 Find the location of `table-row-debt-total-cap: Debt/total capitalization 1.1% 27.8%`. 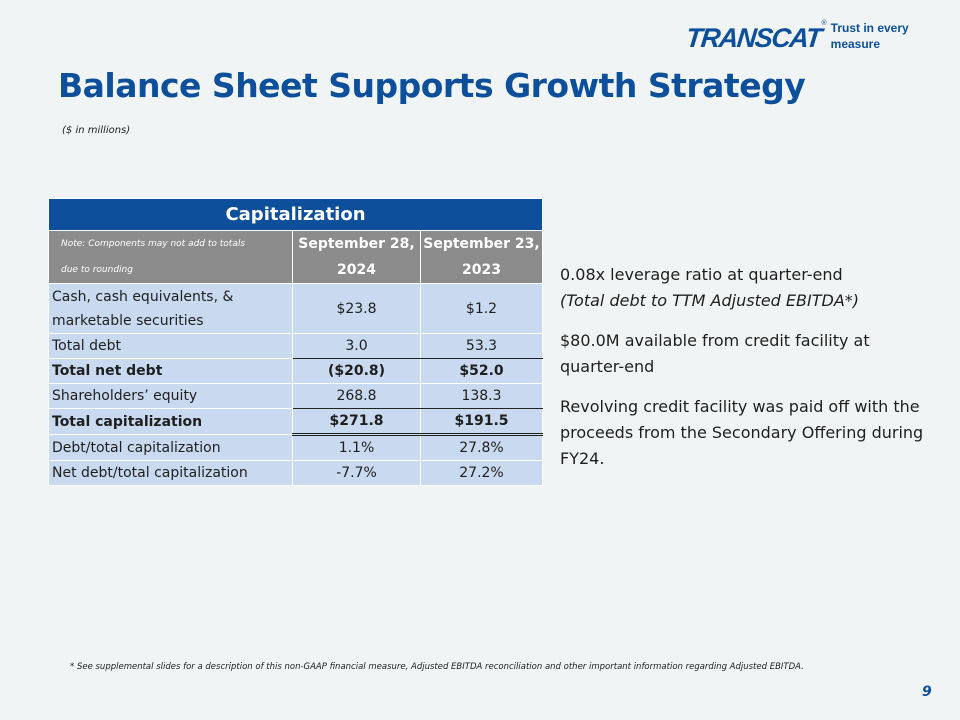

table-row-debt-total-cap: Debt/total capitalization 1.1% 27.8% is located at coordinates (295, 447).